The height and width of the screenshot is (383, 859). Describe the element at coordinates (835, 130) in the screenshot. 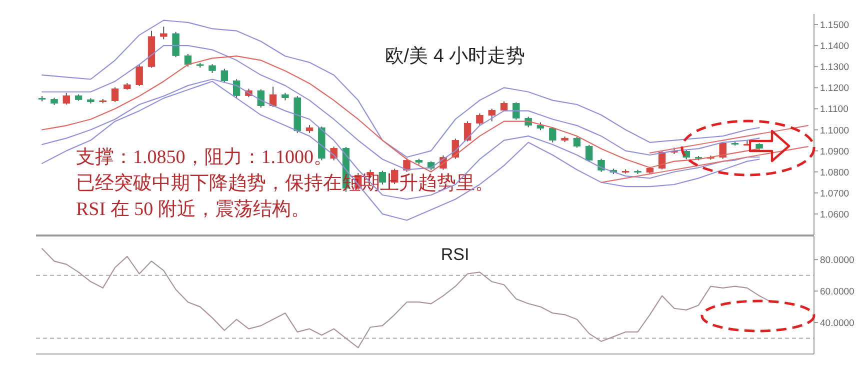

I see `y-tick-label: 1.1000` at that location.